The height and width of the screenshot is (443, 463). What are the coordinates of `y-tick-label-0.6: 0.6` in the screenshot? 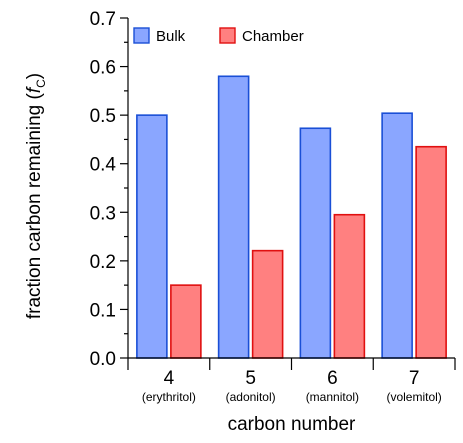 It's located at (103, 68).